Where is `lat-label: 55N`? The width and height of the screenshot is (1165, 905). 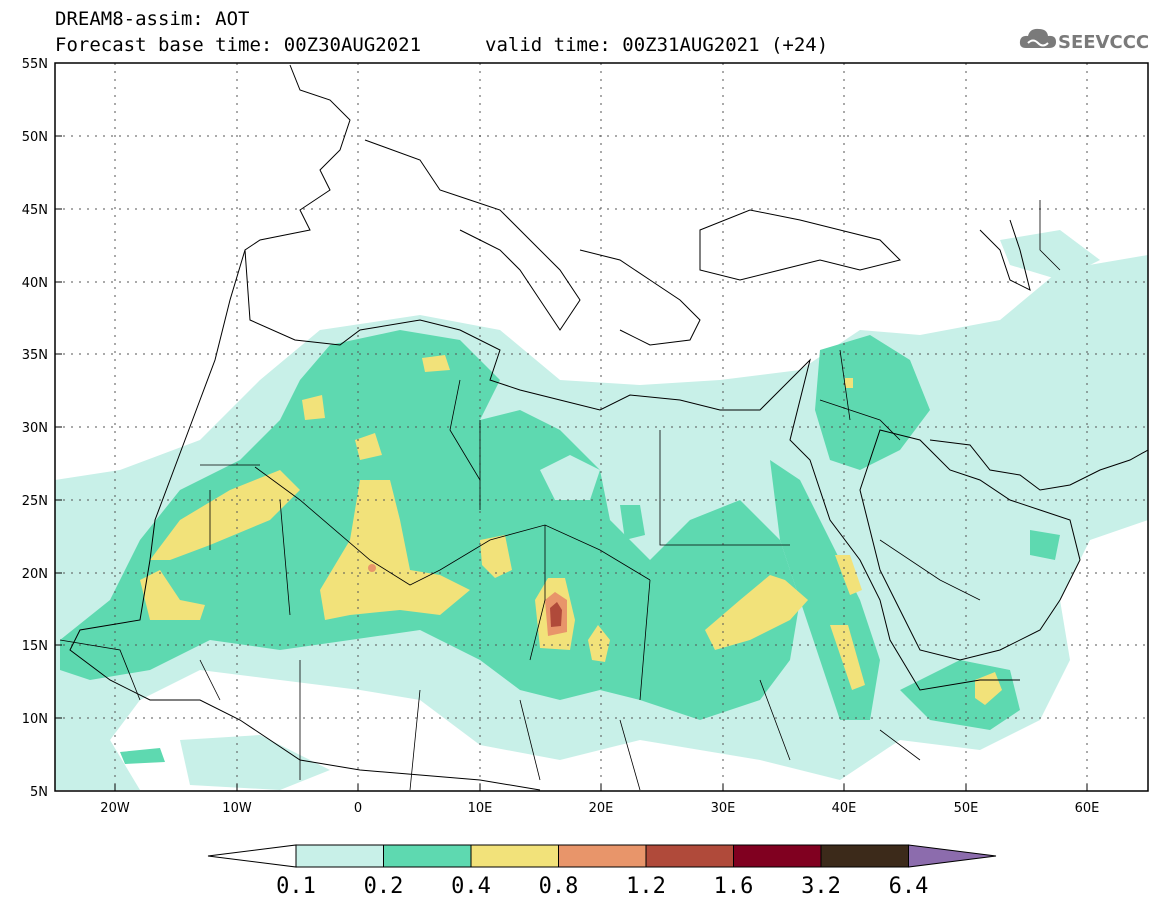
lat-label: 55N is located at coordinates (35, 64).